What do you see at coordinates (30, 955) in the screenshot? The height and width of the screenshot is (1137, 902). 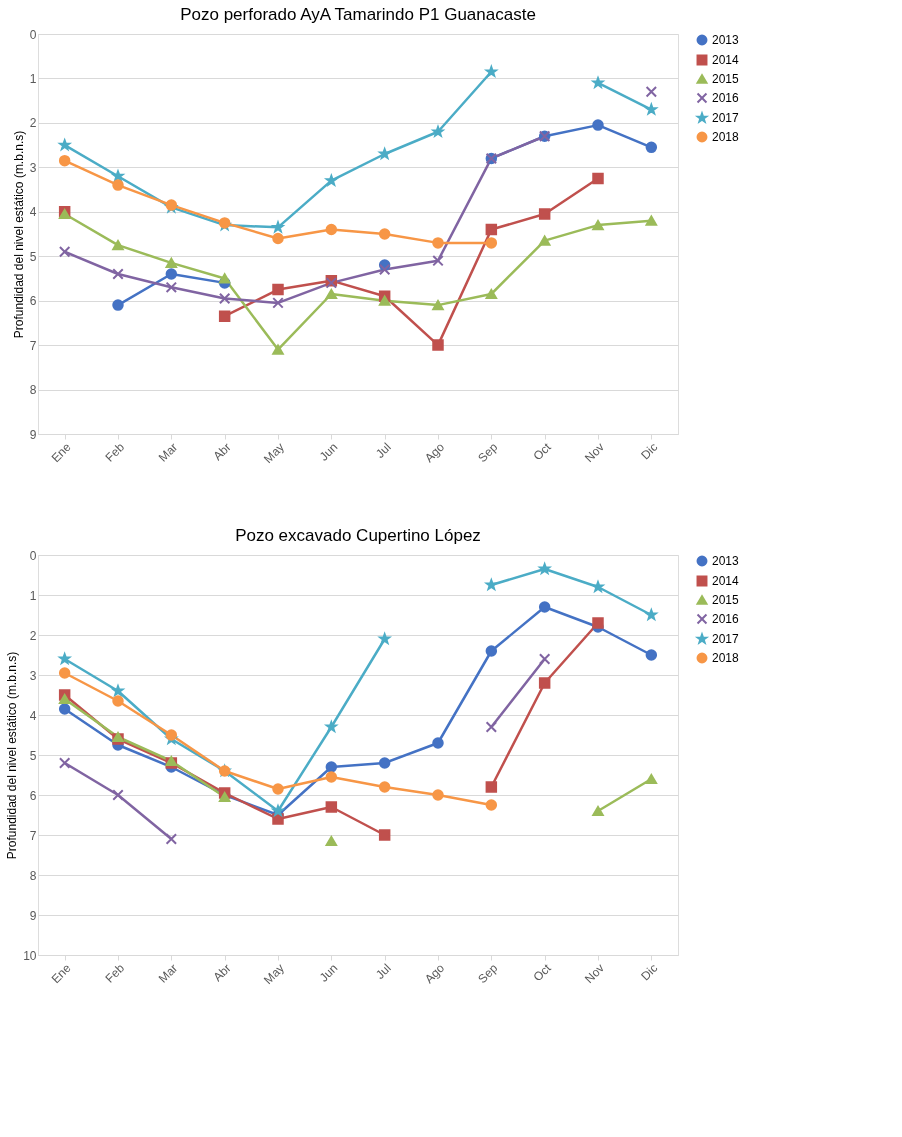 I see `y-tick-label: 10` at bounding box center [30, 955].